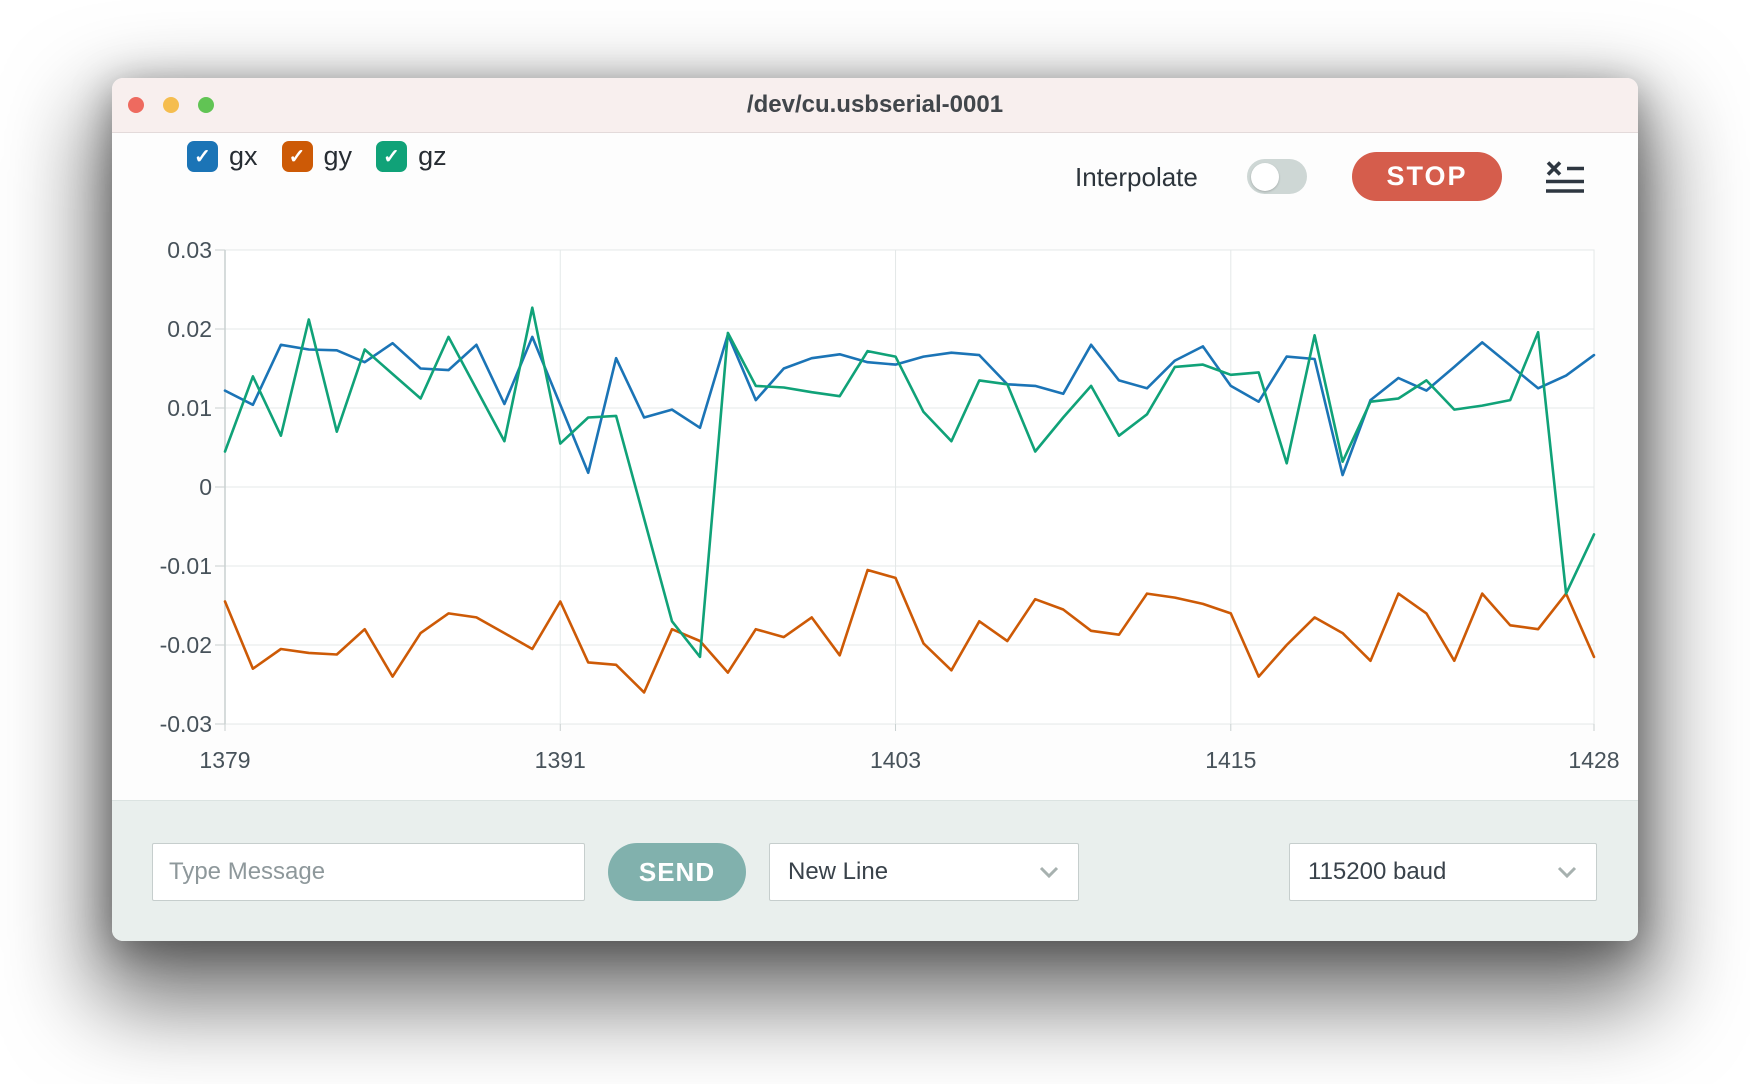 Image resolution: width=1750 pixels, height=1084 pixels. What do you see at coordinates (206, 105) in the screenshot?
I see `zoom-button` at bounding box center [206, 105].